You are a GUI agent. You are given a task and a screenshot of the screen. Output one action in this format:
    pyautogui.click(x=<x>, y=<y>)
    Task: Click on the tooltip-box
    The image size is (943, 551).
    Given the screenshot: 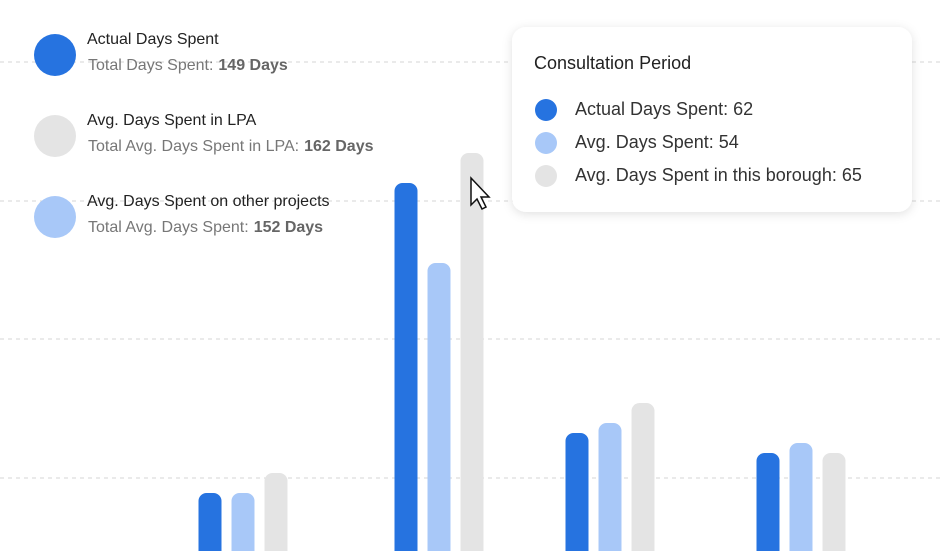 What is the action you would take?
    pyautogui.click(x=712, y=119)
    